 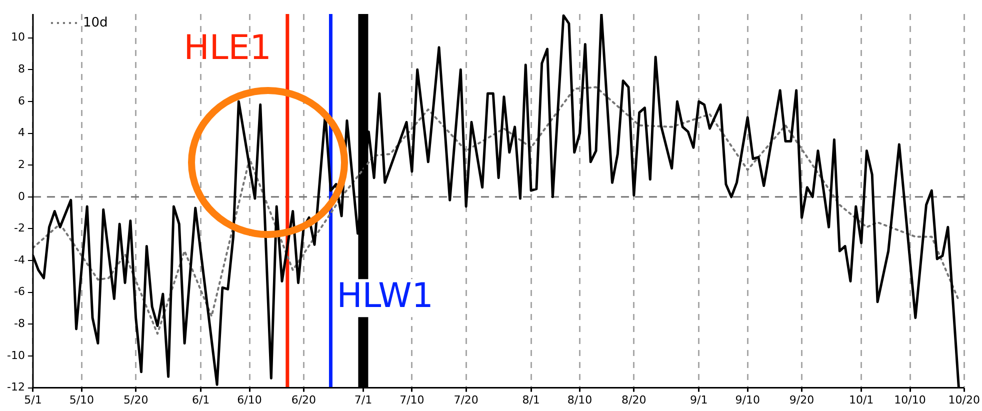 What do you see at coordinates (95, 22) in the screenshot?
I see `legend-label: 10d` at bounding box center [95, 22].